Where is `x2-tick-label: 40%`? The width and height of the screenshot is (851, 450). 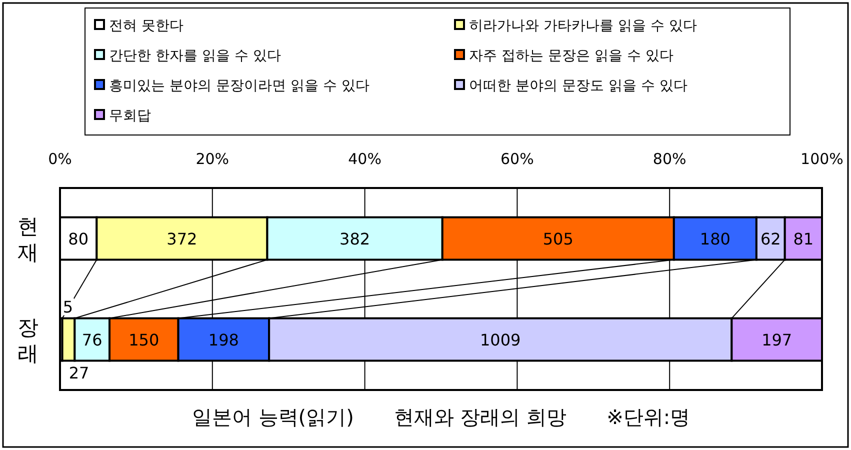 x2-tick-label: 40% is located at coordinates (365, 159).